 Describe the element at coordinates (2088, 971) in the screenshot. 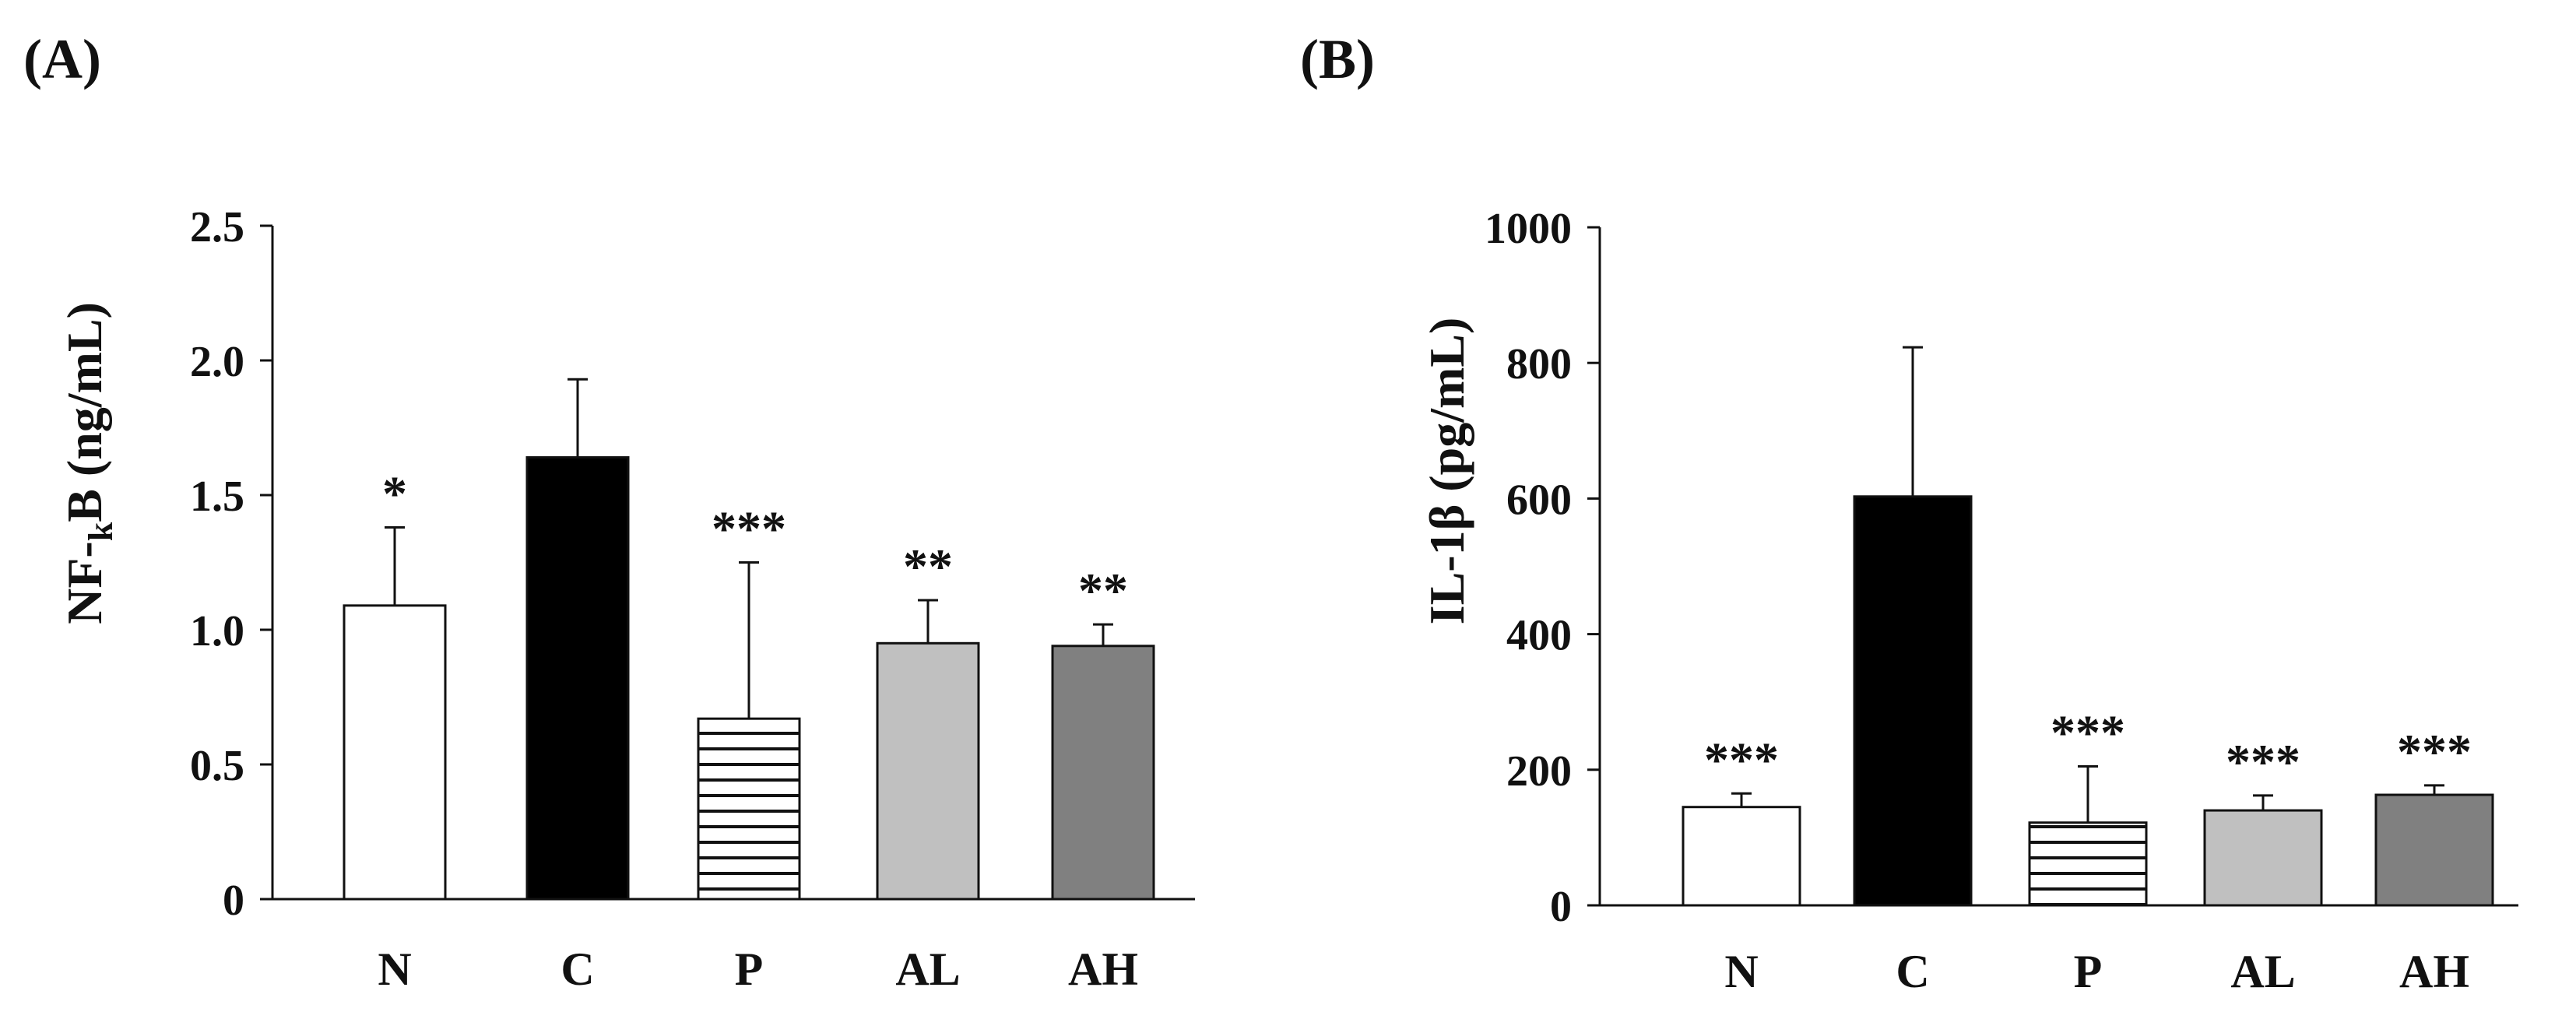

I see `x-category-label-b: P` at that location.